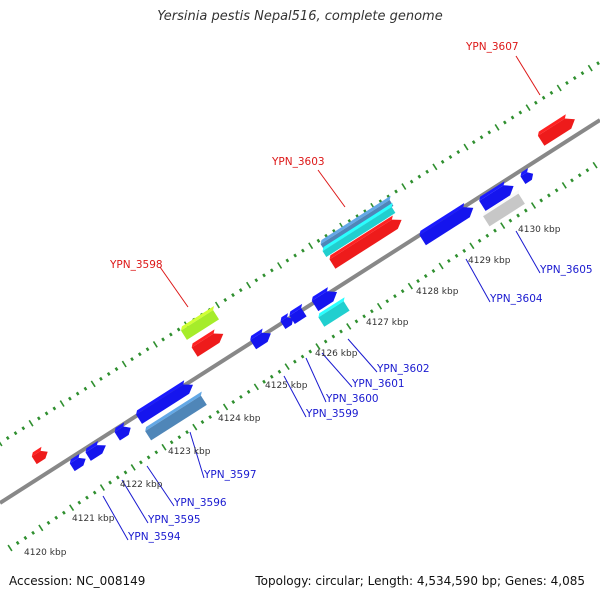  I want to click on gene-label: YPN_3604, so click(516, 299).